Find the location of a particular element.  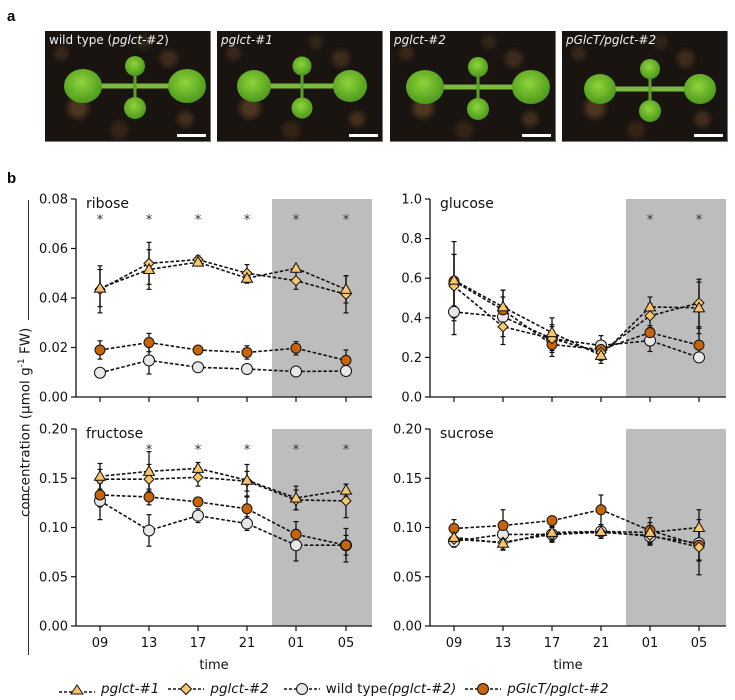

photo-pglct-1: pglct-#1 is located at coordinates (300, 86).